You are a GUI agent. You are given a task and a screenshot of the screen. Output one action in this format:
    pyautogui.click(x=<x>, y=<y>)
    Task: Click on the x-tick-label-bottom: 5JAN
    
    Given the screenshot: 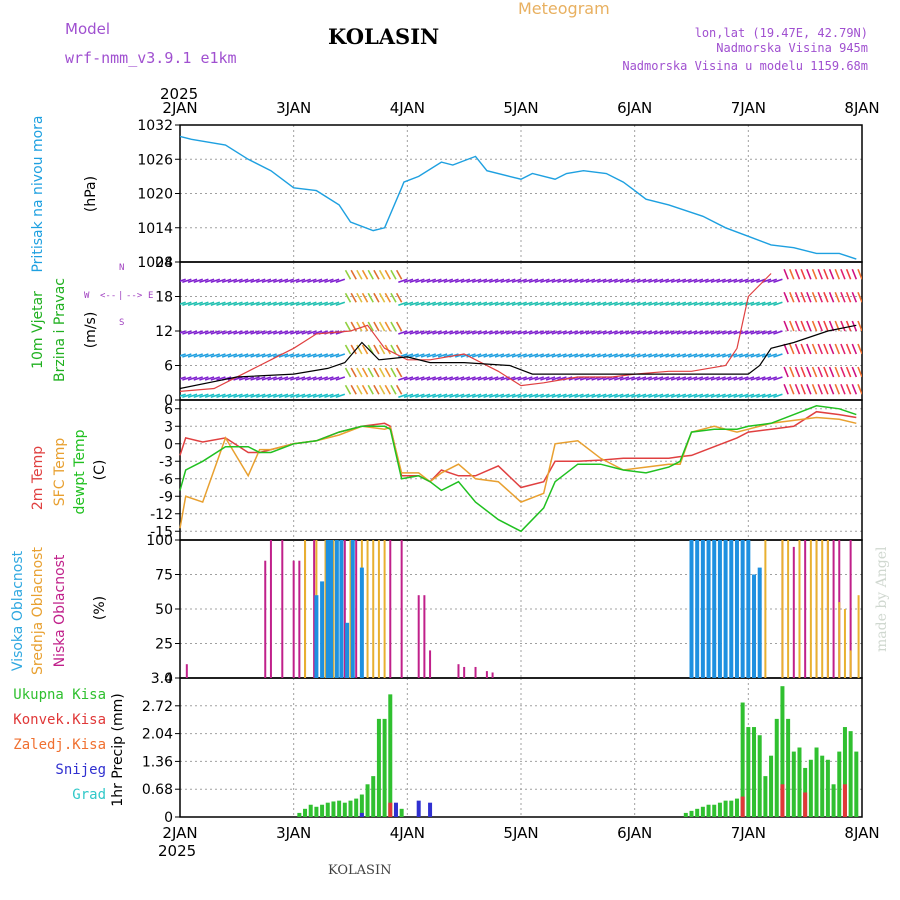 What is the action you would take?
    pyautogui.click(x=520, y=833)
    